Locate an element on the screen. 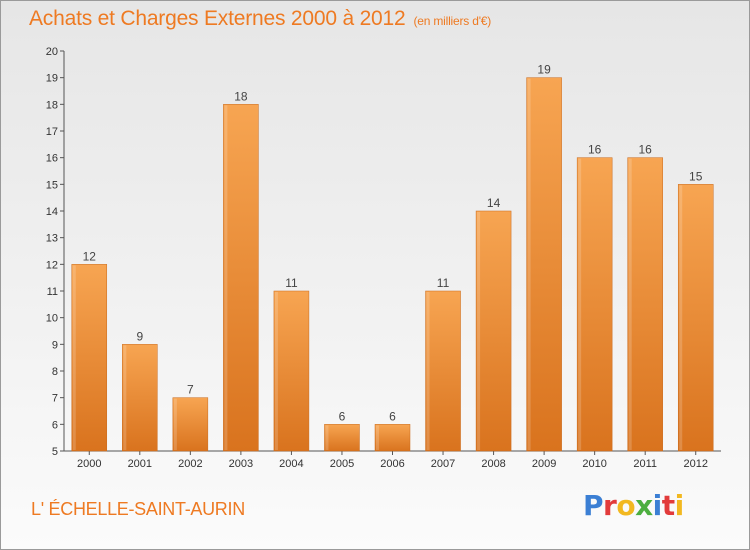 This screenshot has height=550, width=750. data-label-2001: 9 is located at coordinates (139, 336).